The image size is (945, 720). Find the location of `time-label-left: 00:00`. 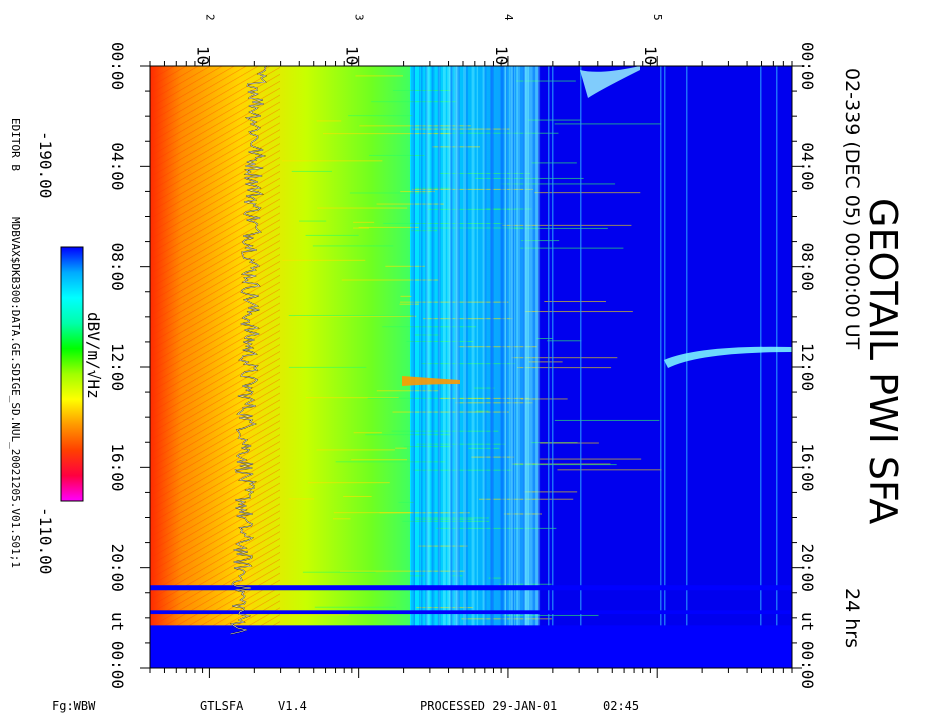

time-label-left: 00:00 is located at coordinates (117, 66).